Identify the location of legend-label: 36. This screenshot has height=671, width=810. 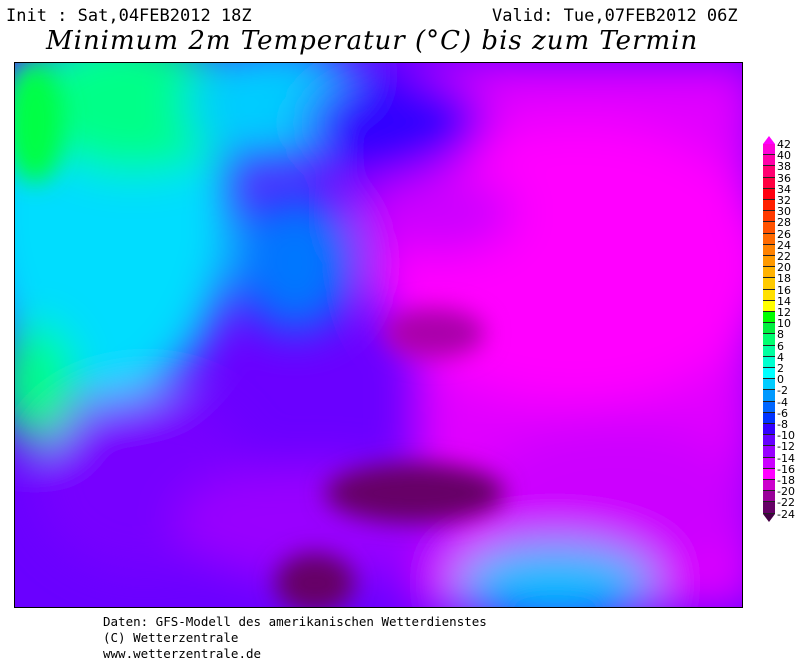
(784, 178).